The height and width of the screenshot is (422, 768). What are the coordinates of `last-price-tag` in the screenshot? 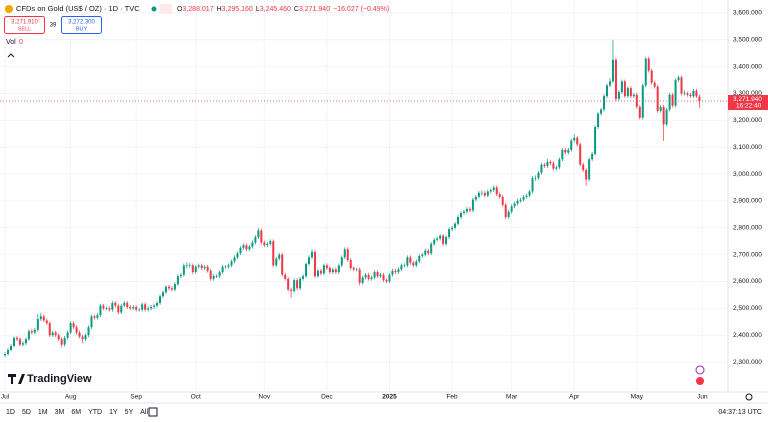 It's located at (748, 103).